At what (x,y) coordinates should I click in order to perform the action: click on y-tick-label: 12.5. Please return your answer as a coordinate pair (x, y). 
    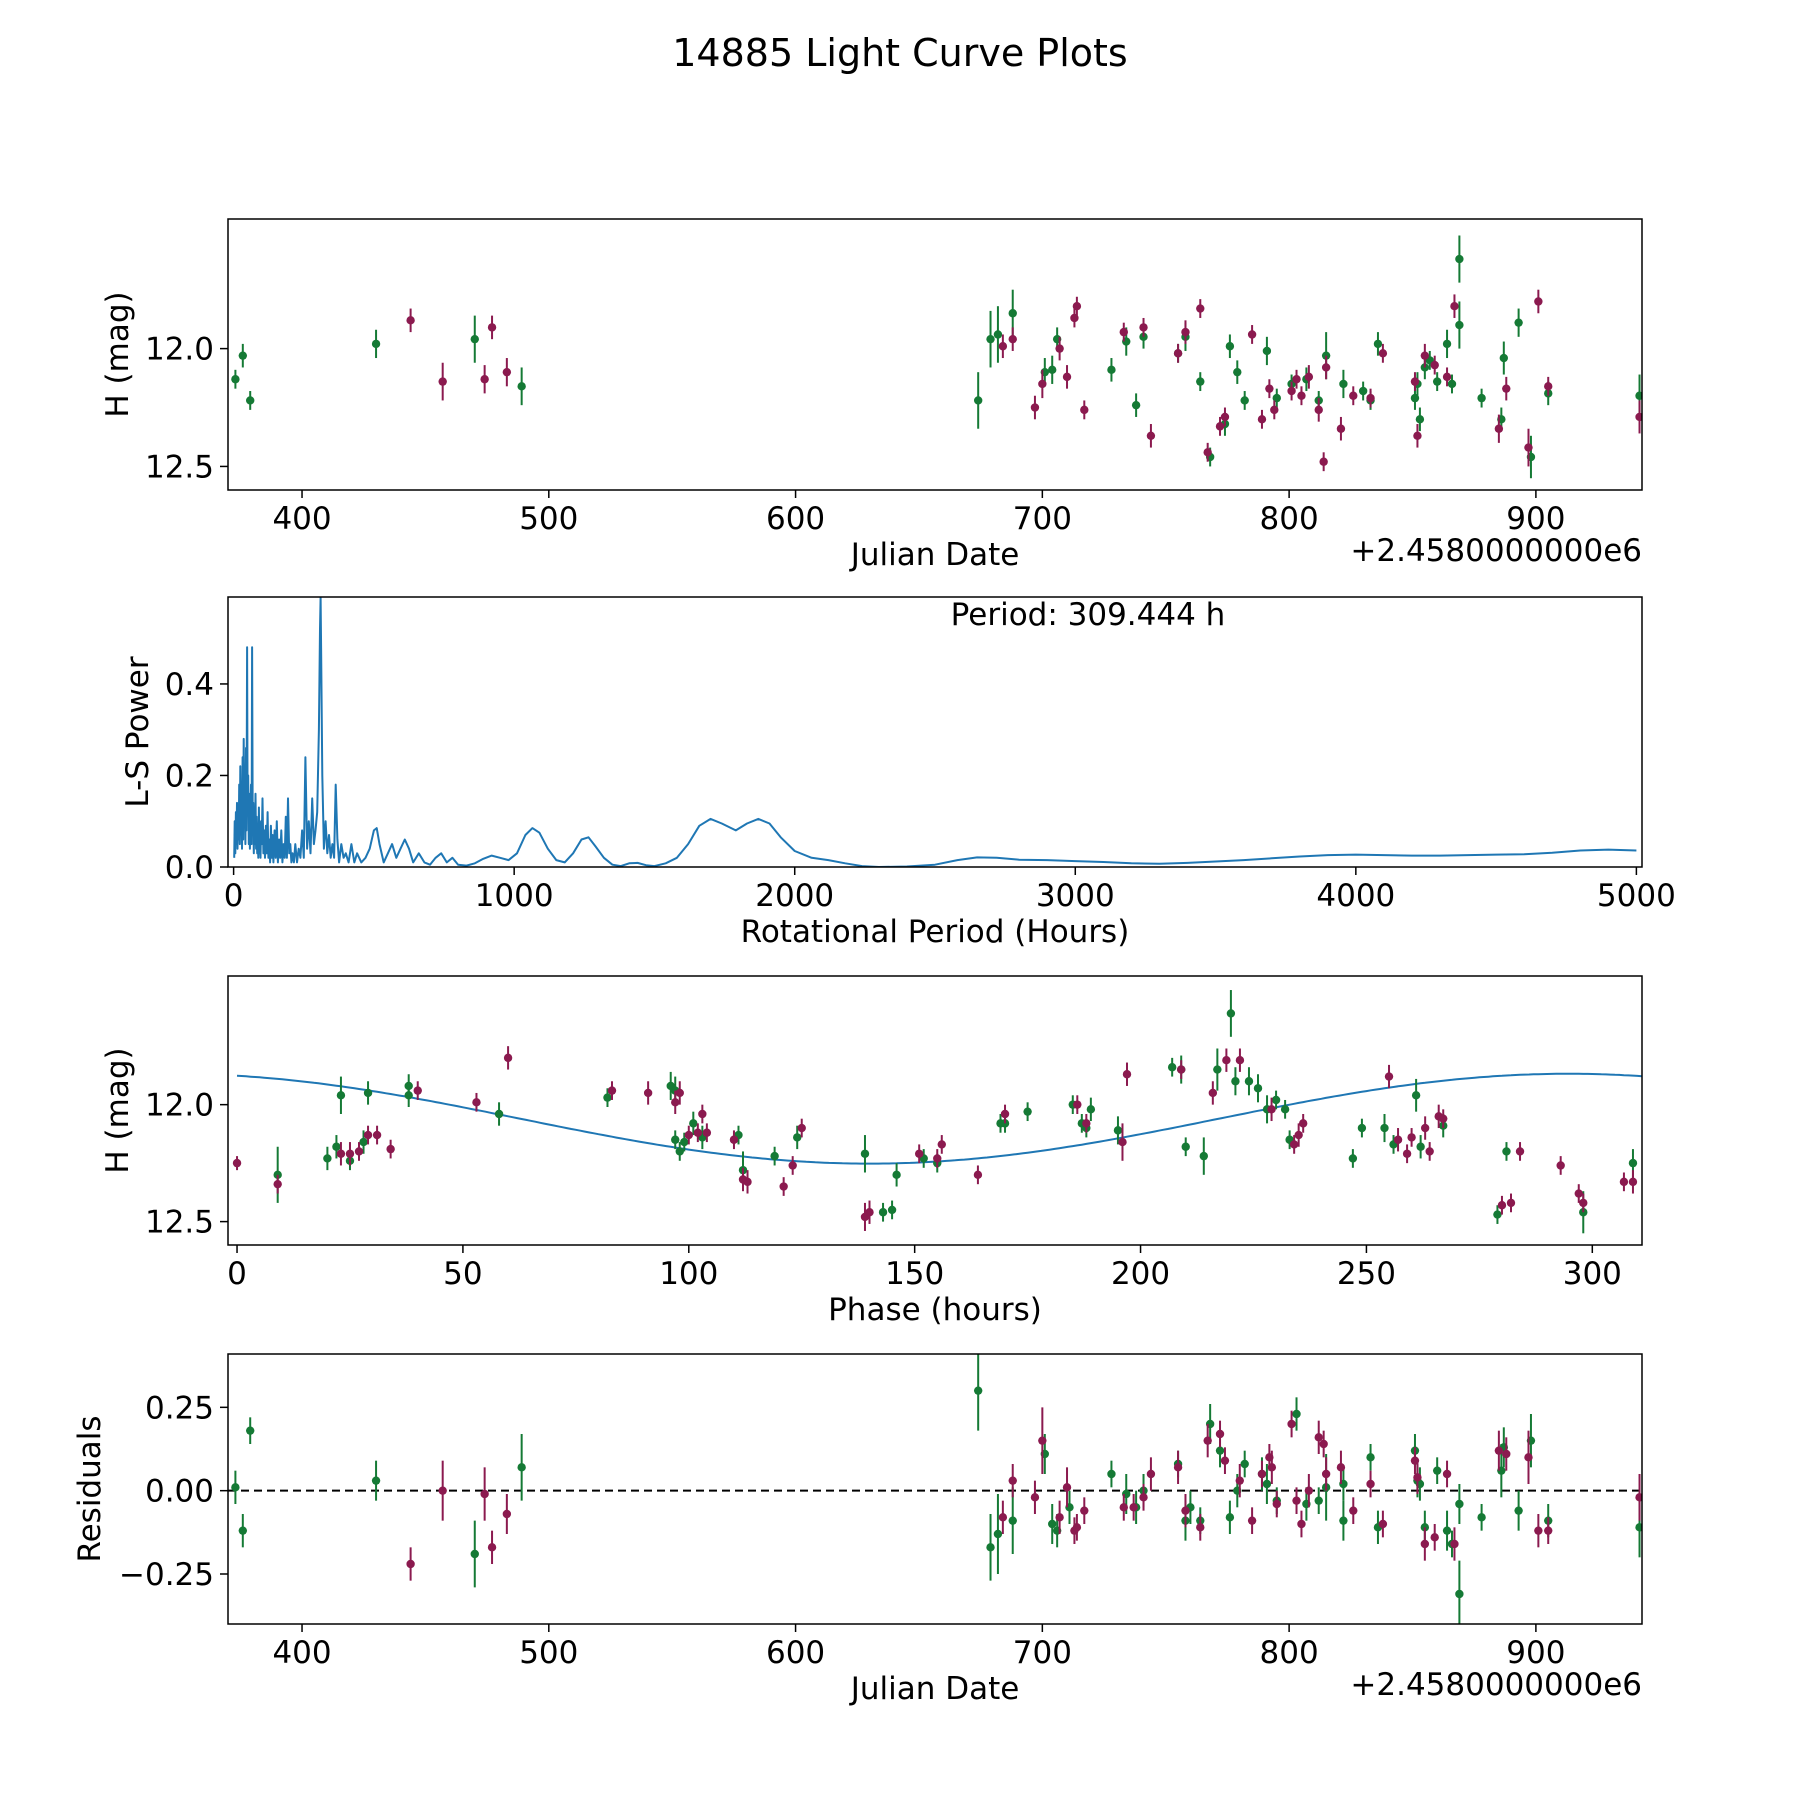
    Looking at the image, I should click on (179, 1223).